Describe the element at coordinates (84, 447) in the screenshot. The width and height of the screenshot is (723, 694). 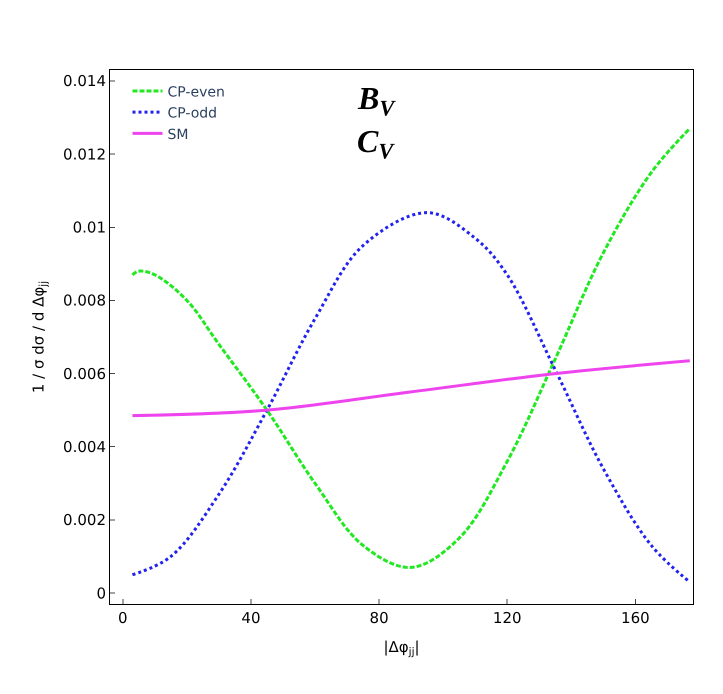
I see `y-tick-label: 0.004` at that location.